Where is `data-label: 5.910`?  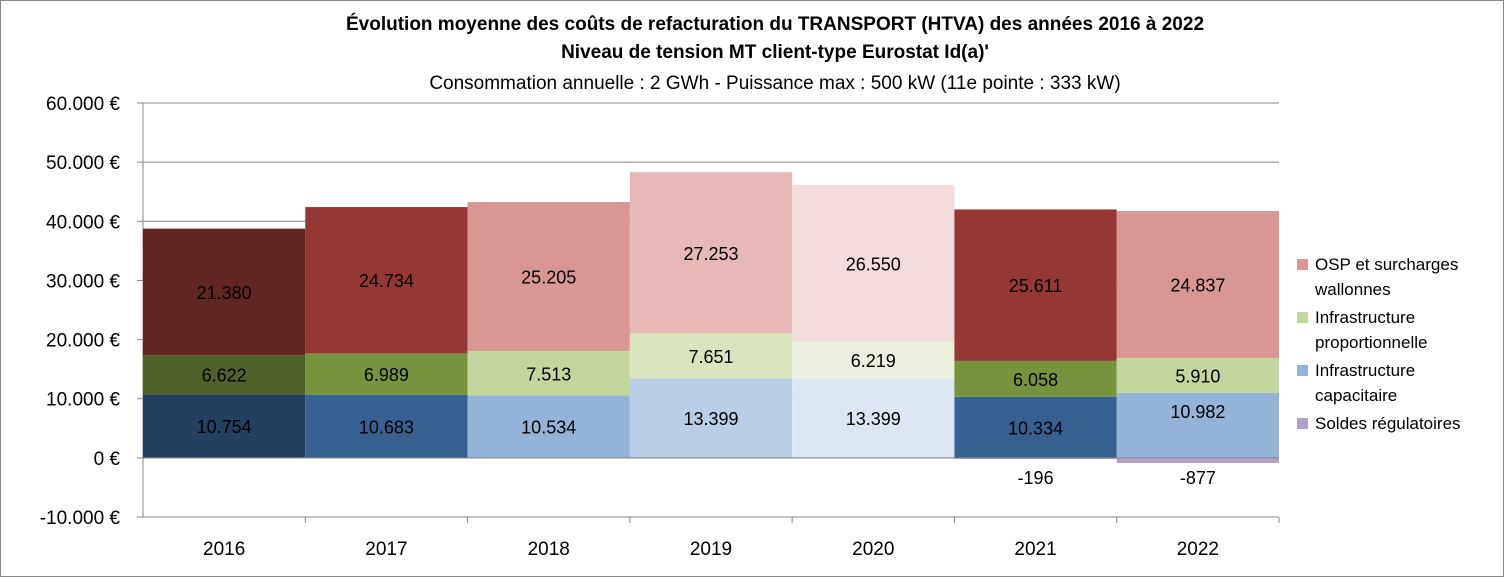 data-label: 5.910 is located at coordinates (1197, 376).